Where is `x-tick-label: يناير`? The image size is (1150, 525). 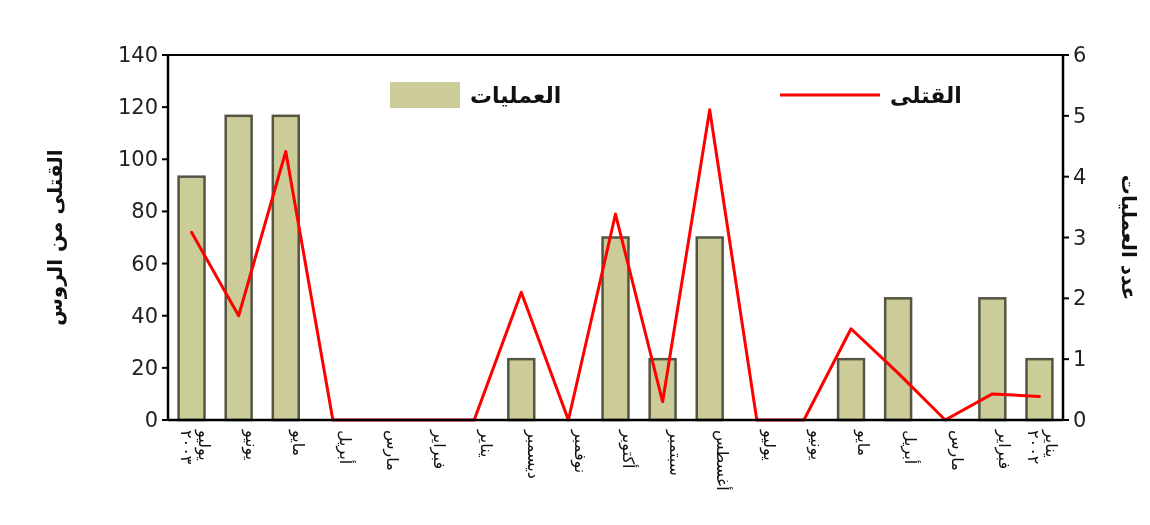 x-tick-label: يناير is located at coordinates (486, 443).